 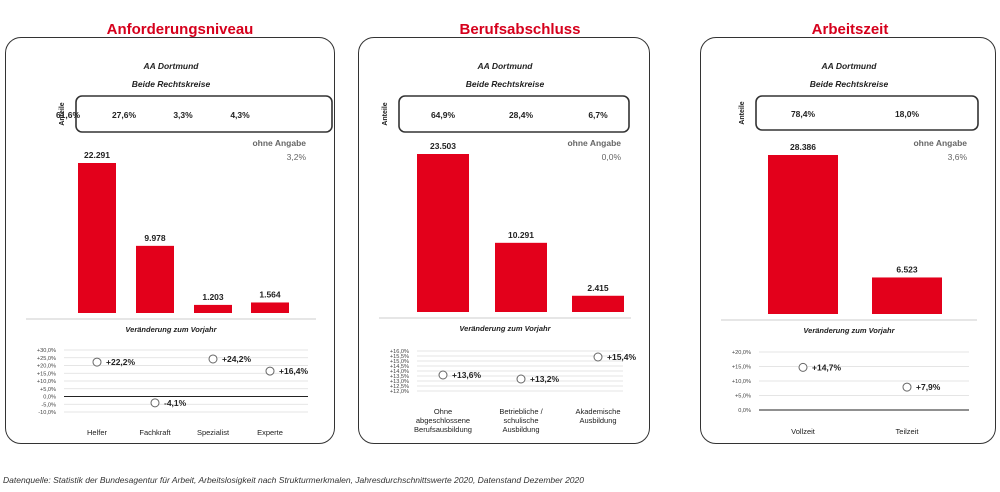 What do you see at coordinates (594, 143) in the screenshot?
I see `no-answer-label-p2: ohne Angabe` at bounding box center [594, 143].